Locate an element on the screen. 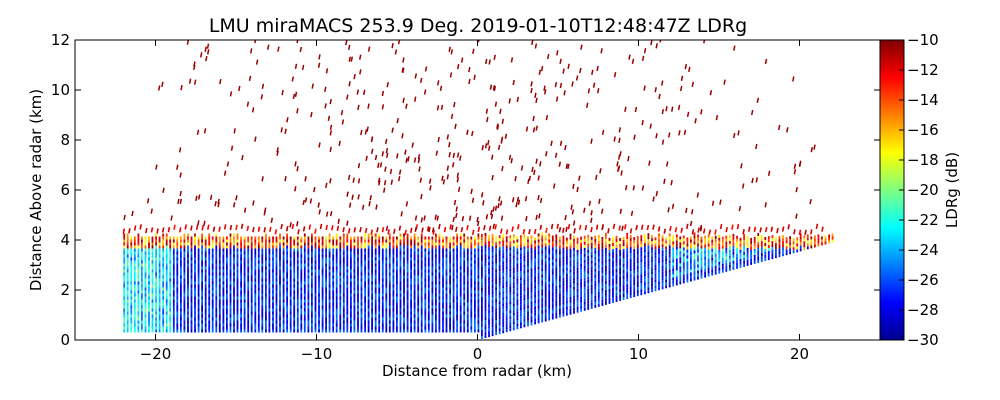 This screenshot has width=1000, height=400. x-tick-label: 10 is located at coordinates (638, 354).